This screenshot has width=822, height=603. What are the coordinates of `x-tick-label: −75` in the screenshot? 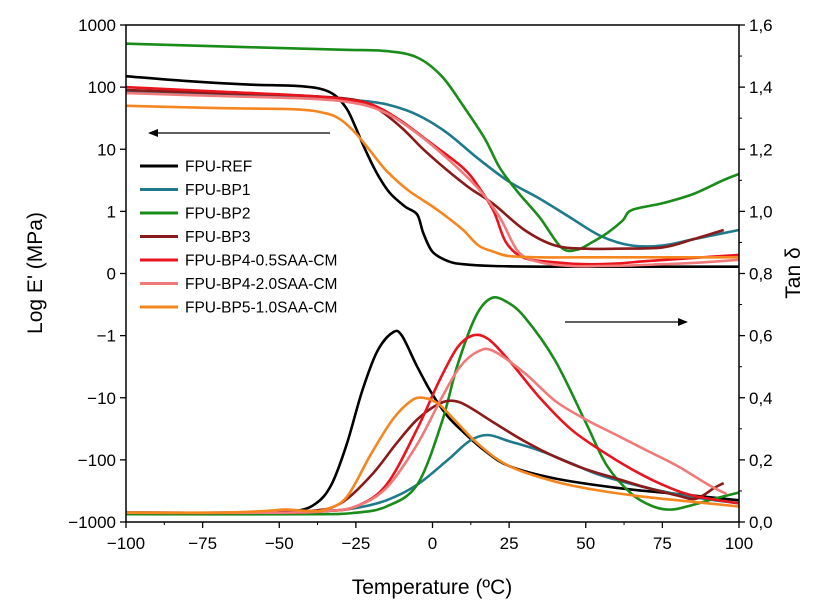 It's located at (202, 543).